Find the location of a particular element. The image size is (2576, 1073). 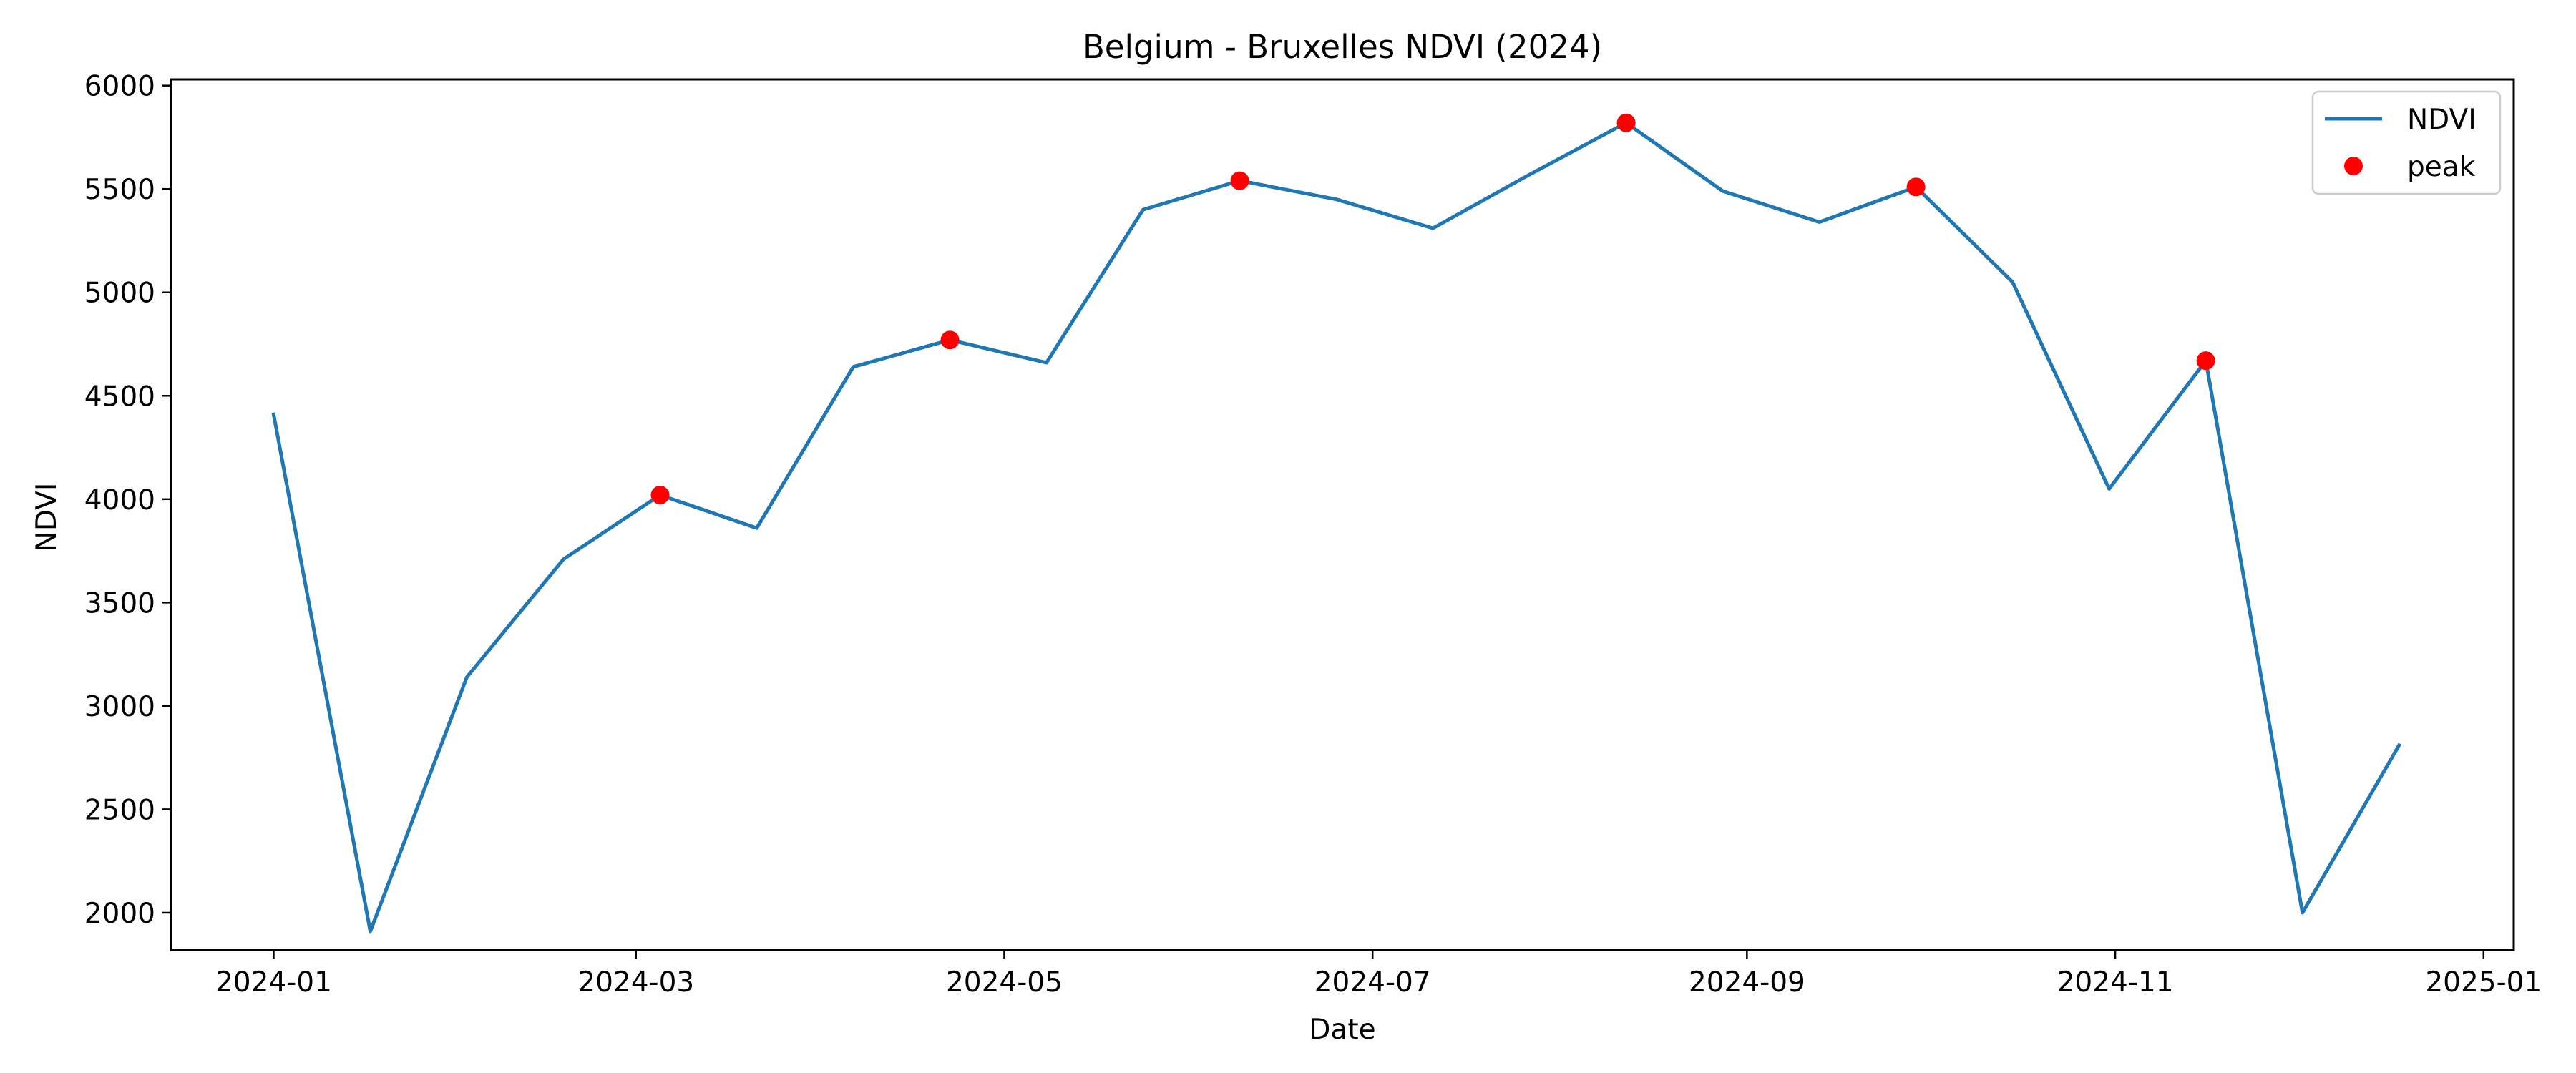

y-tick-label: 6000 is located at coordinates (119, 87).